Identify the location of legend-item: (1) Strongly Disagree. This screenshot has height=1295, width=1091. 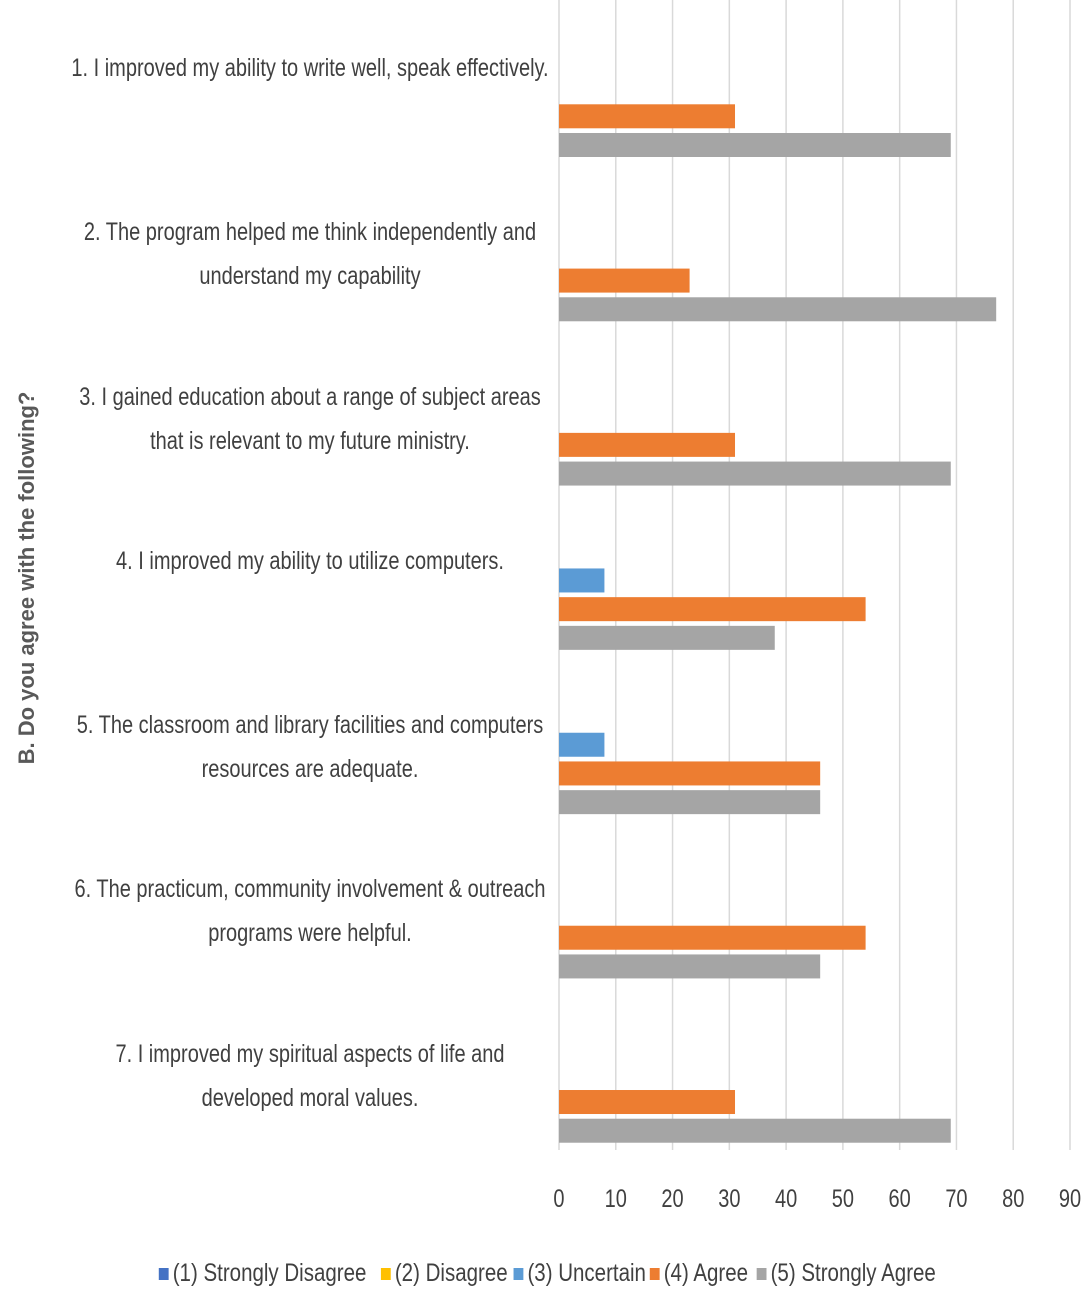
(262, 1273).